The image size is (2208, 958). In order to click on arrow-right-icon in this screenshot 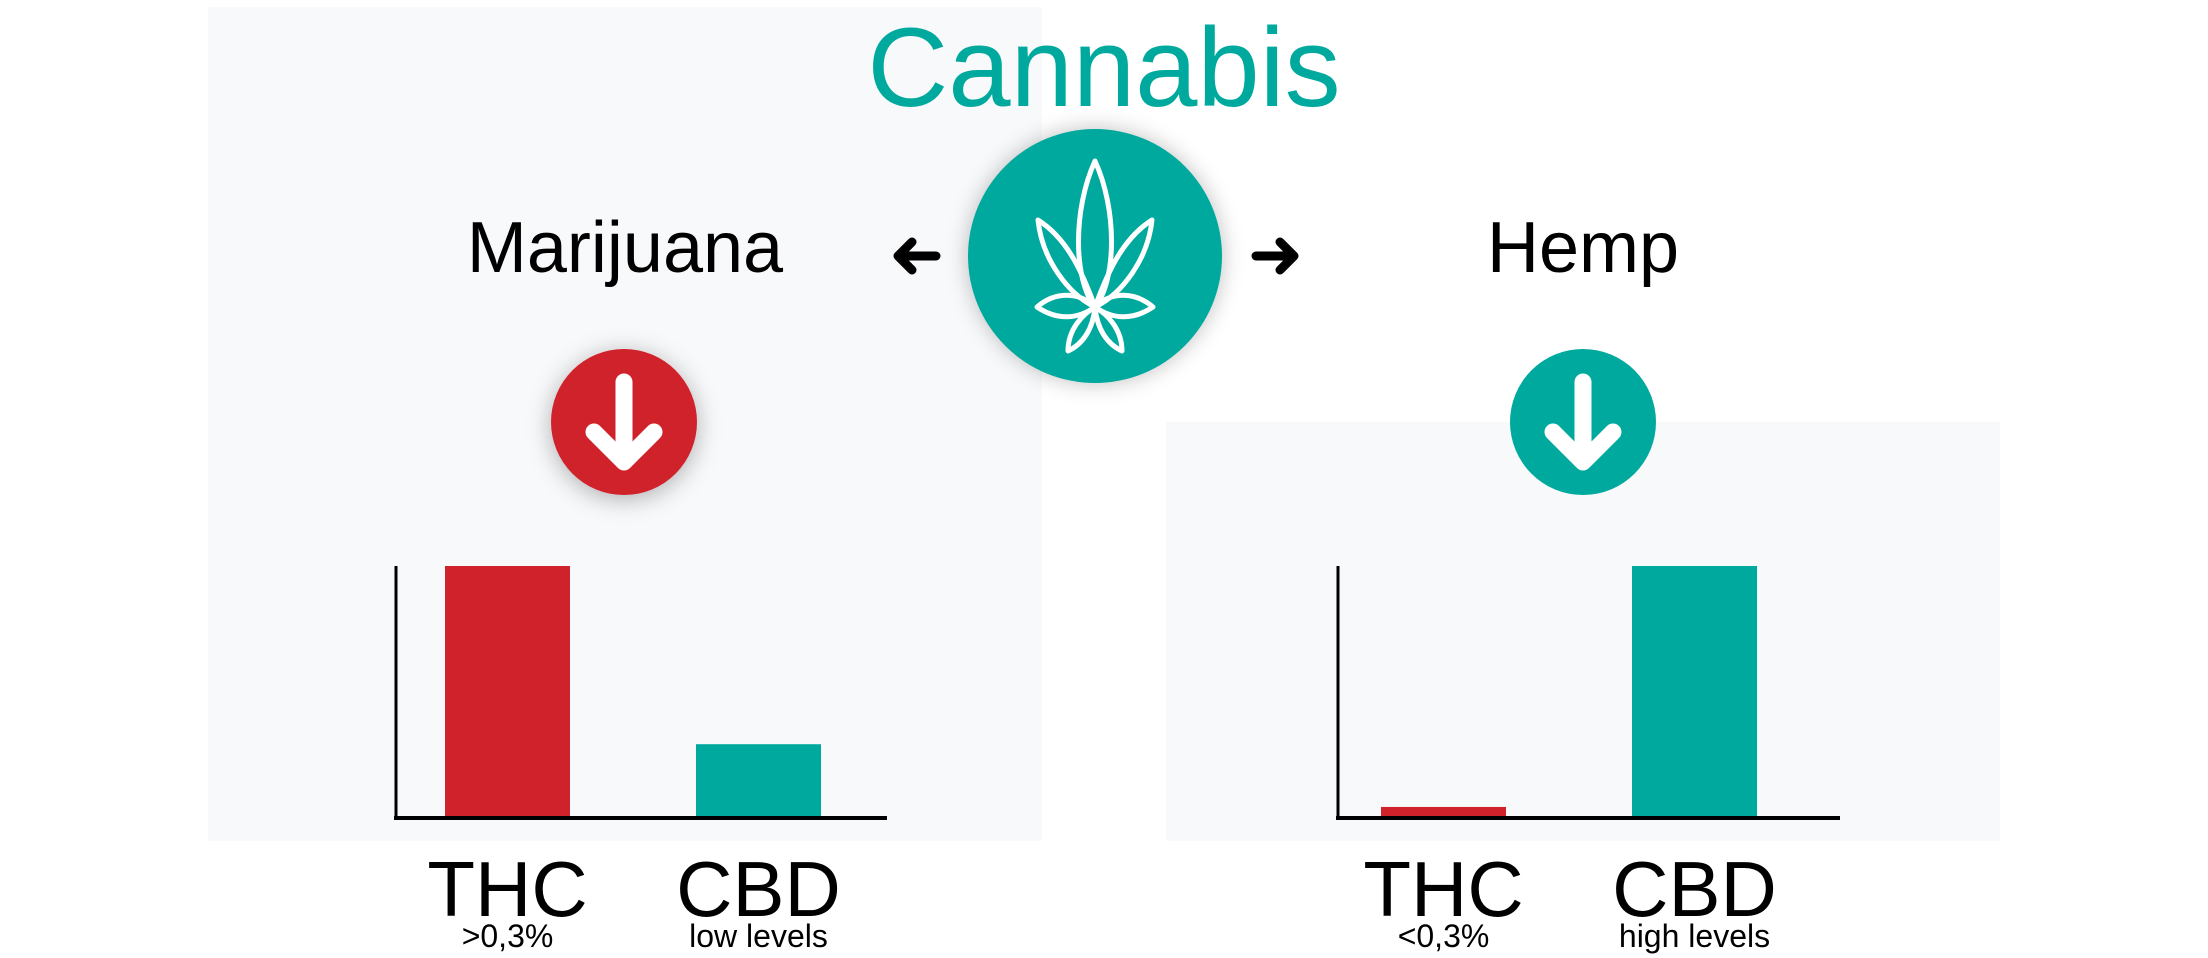, I will do `click(1275, 256)`.